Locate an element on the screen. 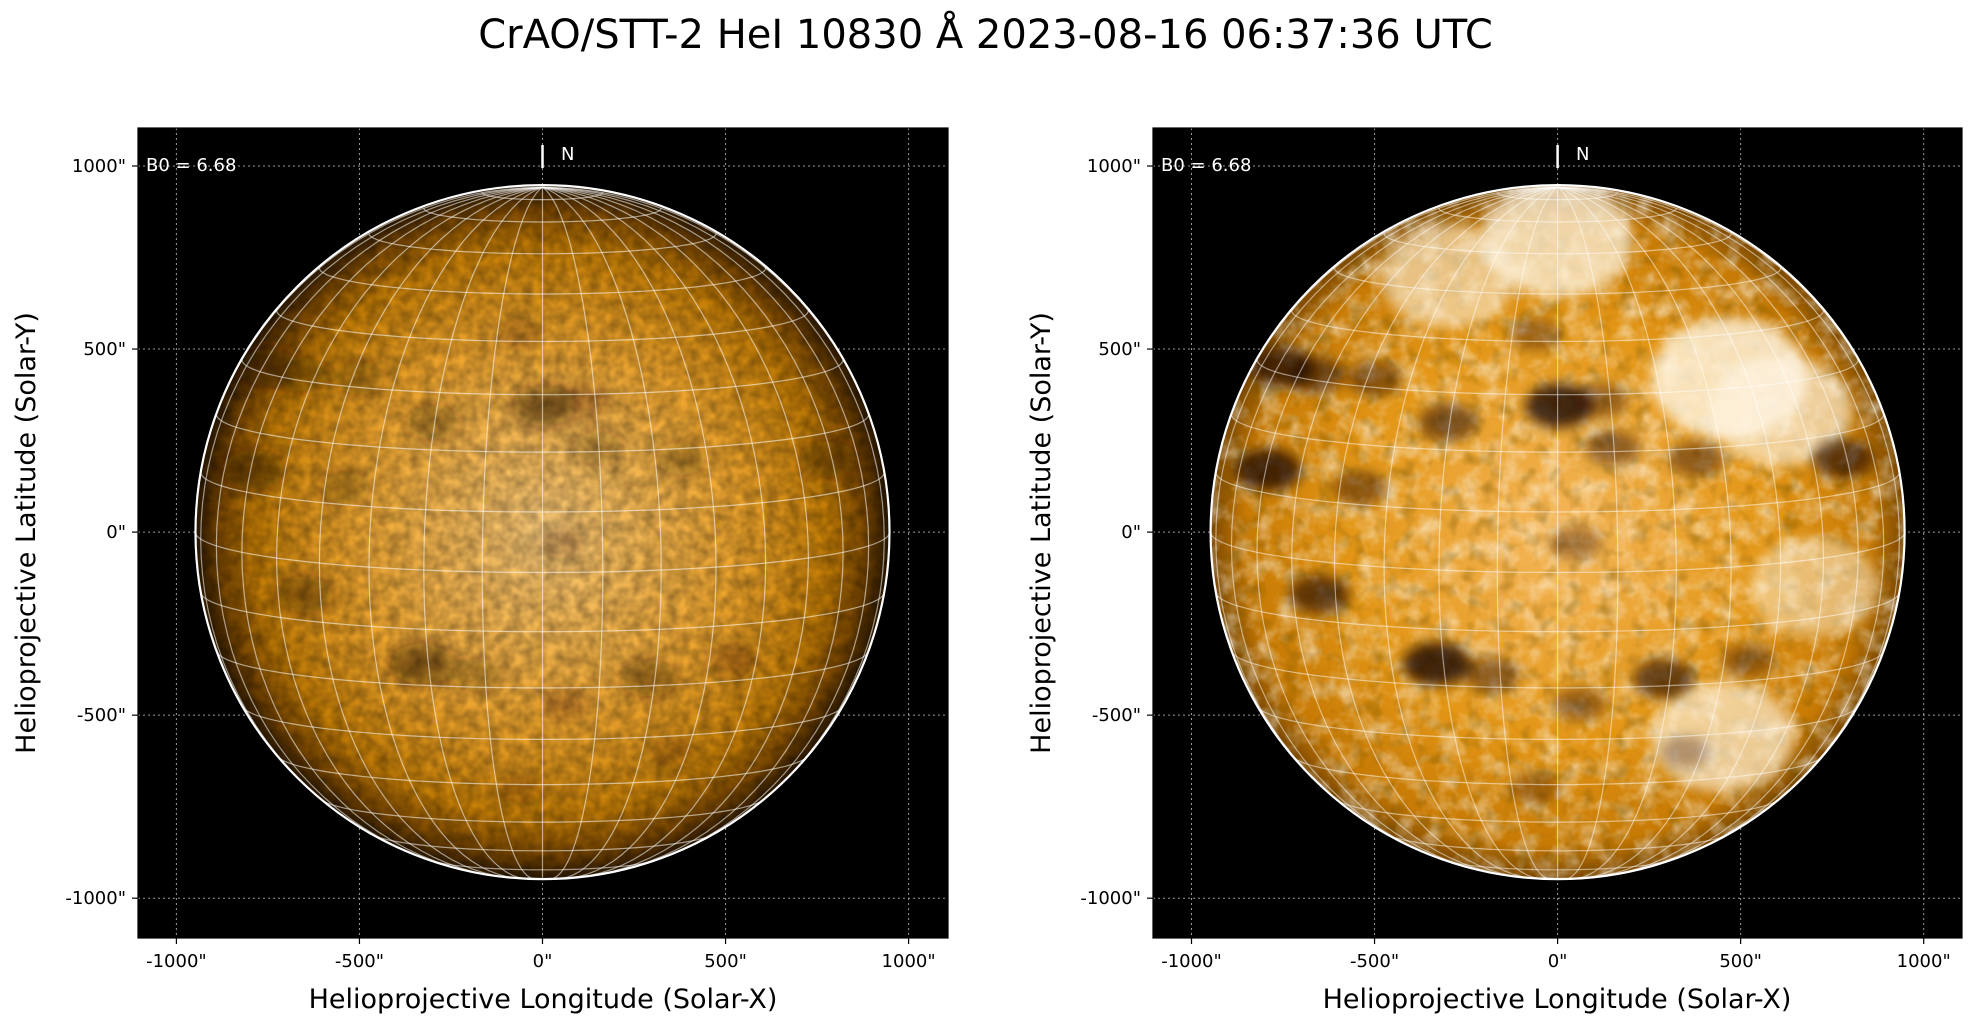 The image size is (1971, 1026). bright-region is located at coordinates (1814, 587).